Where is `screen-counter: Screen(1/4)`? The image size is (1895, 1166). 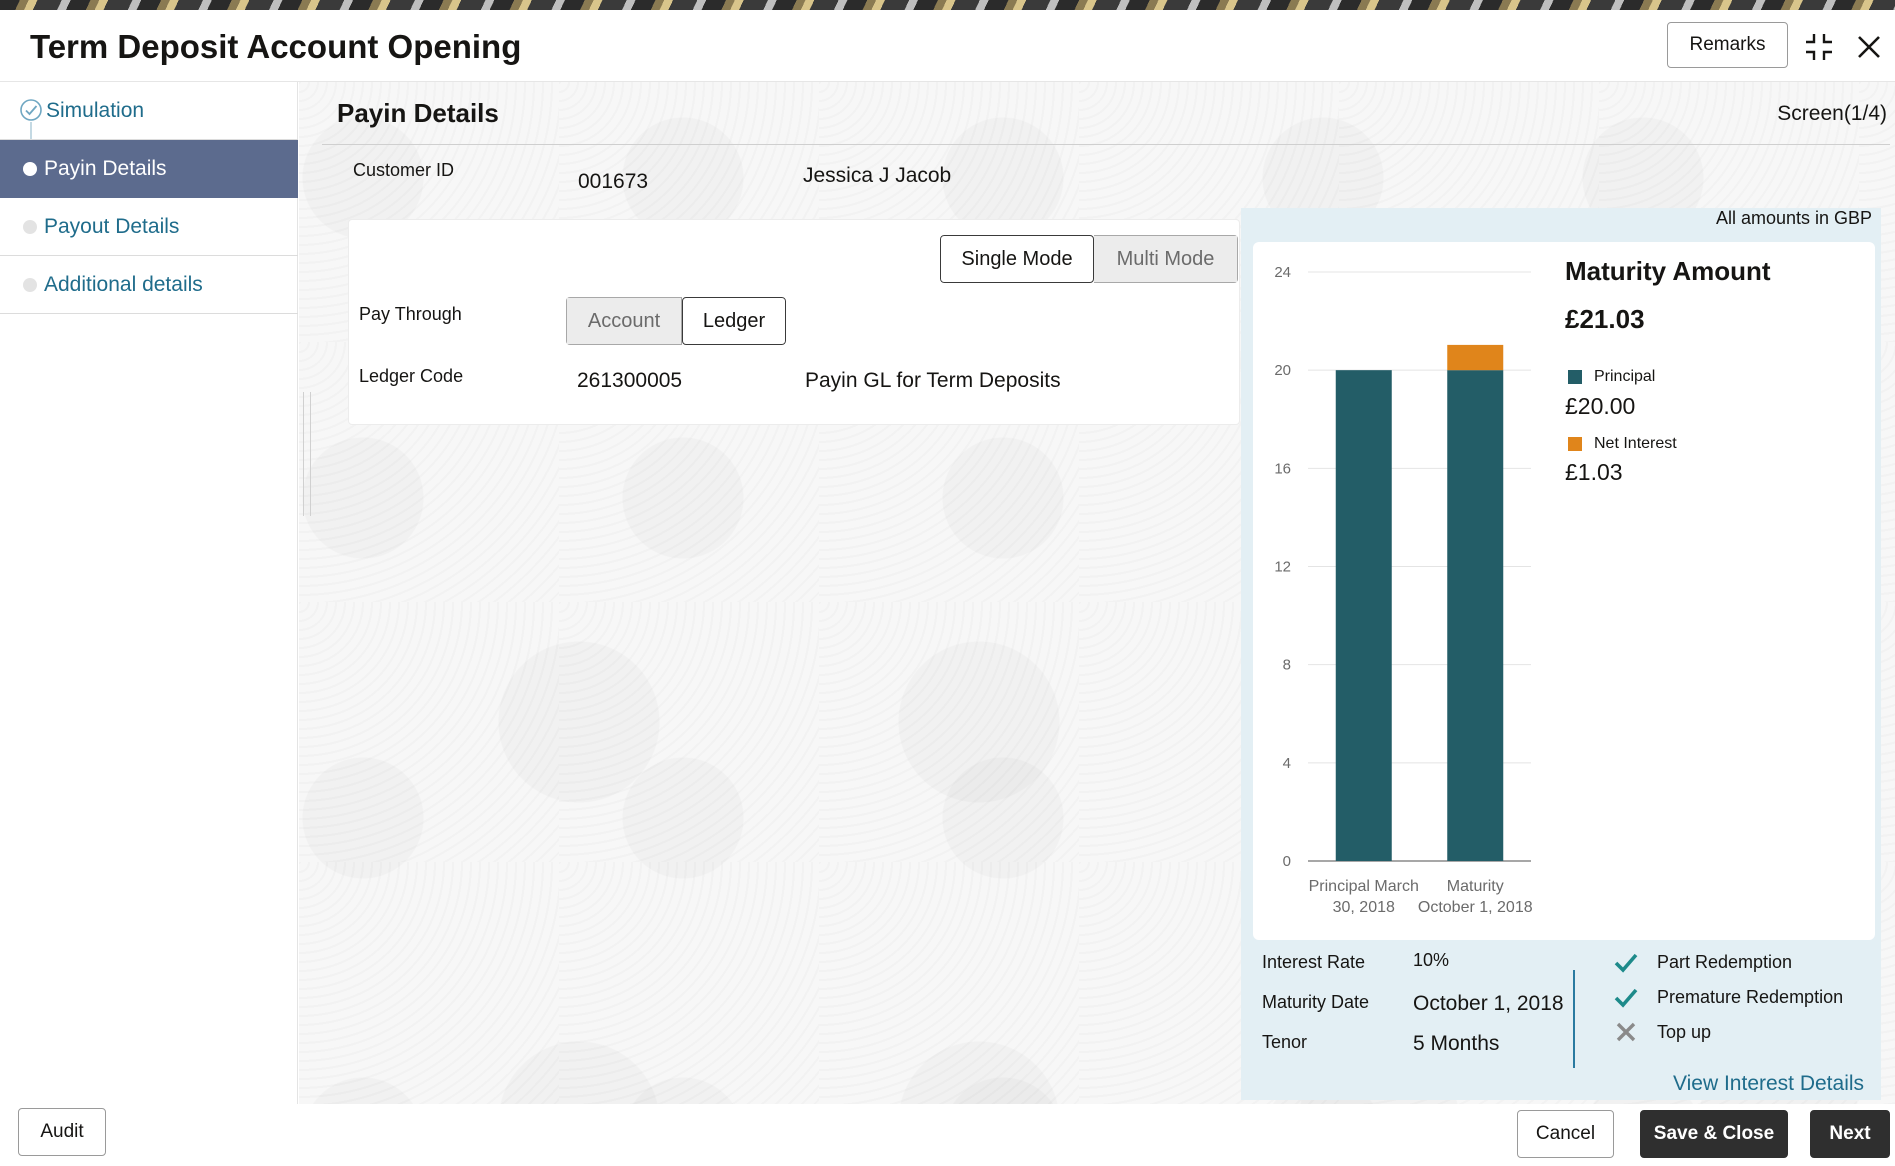 screen-counter: Screen(1/4) is located at coordinates (1832, 113).